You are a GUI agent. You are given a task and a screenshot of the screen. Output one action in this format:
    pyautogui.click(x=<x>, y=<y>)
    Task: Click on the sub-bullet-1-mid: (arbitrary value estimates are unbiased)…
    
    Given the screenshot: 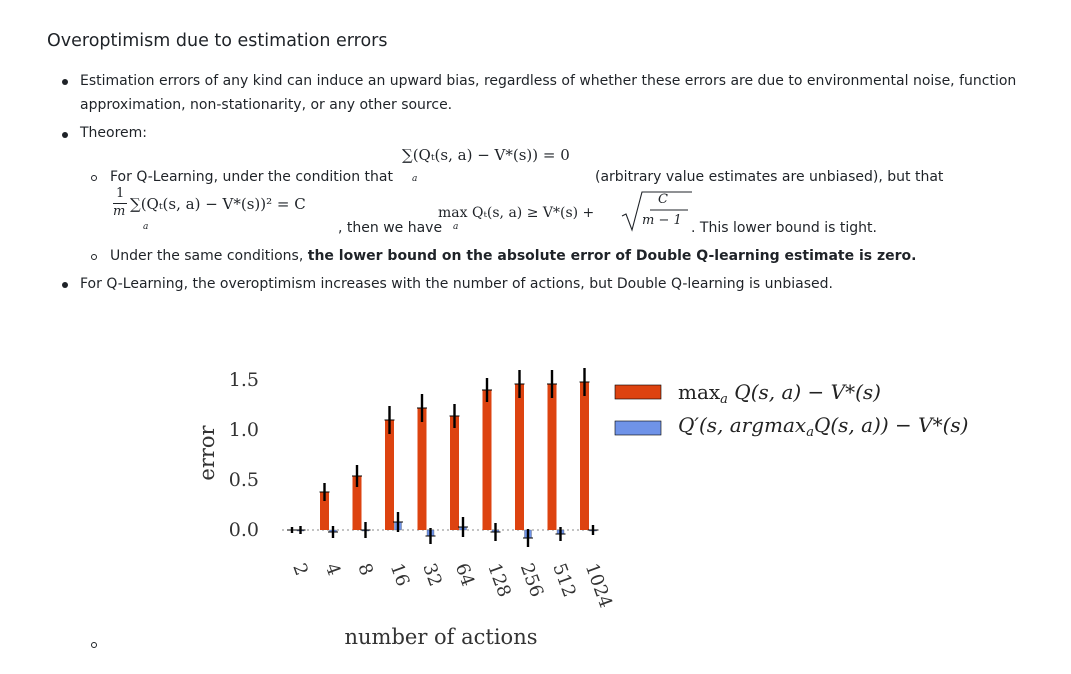 What is the action you would take?
    pyautogui.click(x=769, y=177)
    